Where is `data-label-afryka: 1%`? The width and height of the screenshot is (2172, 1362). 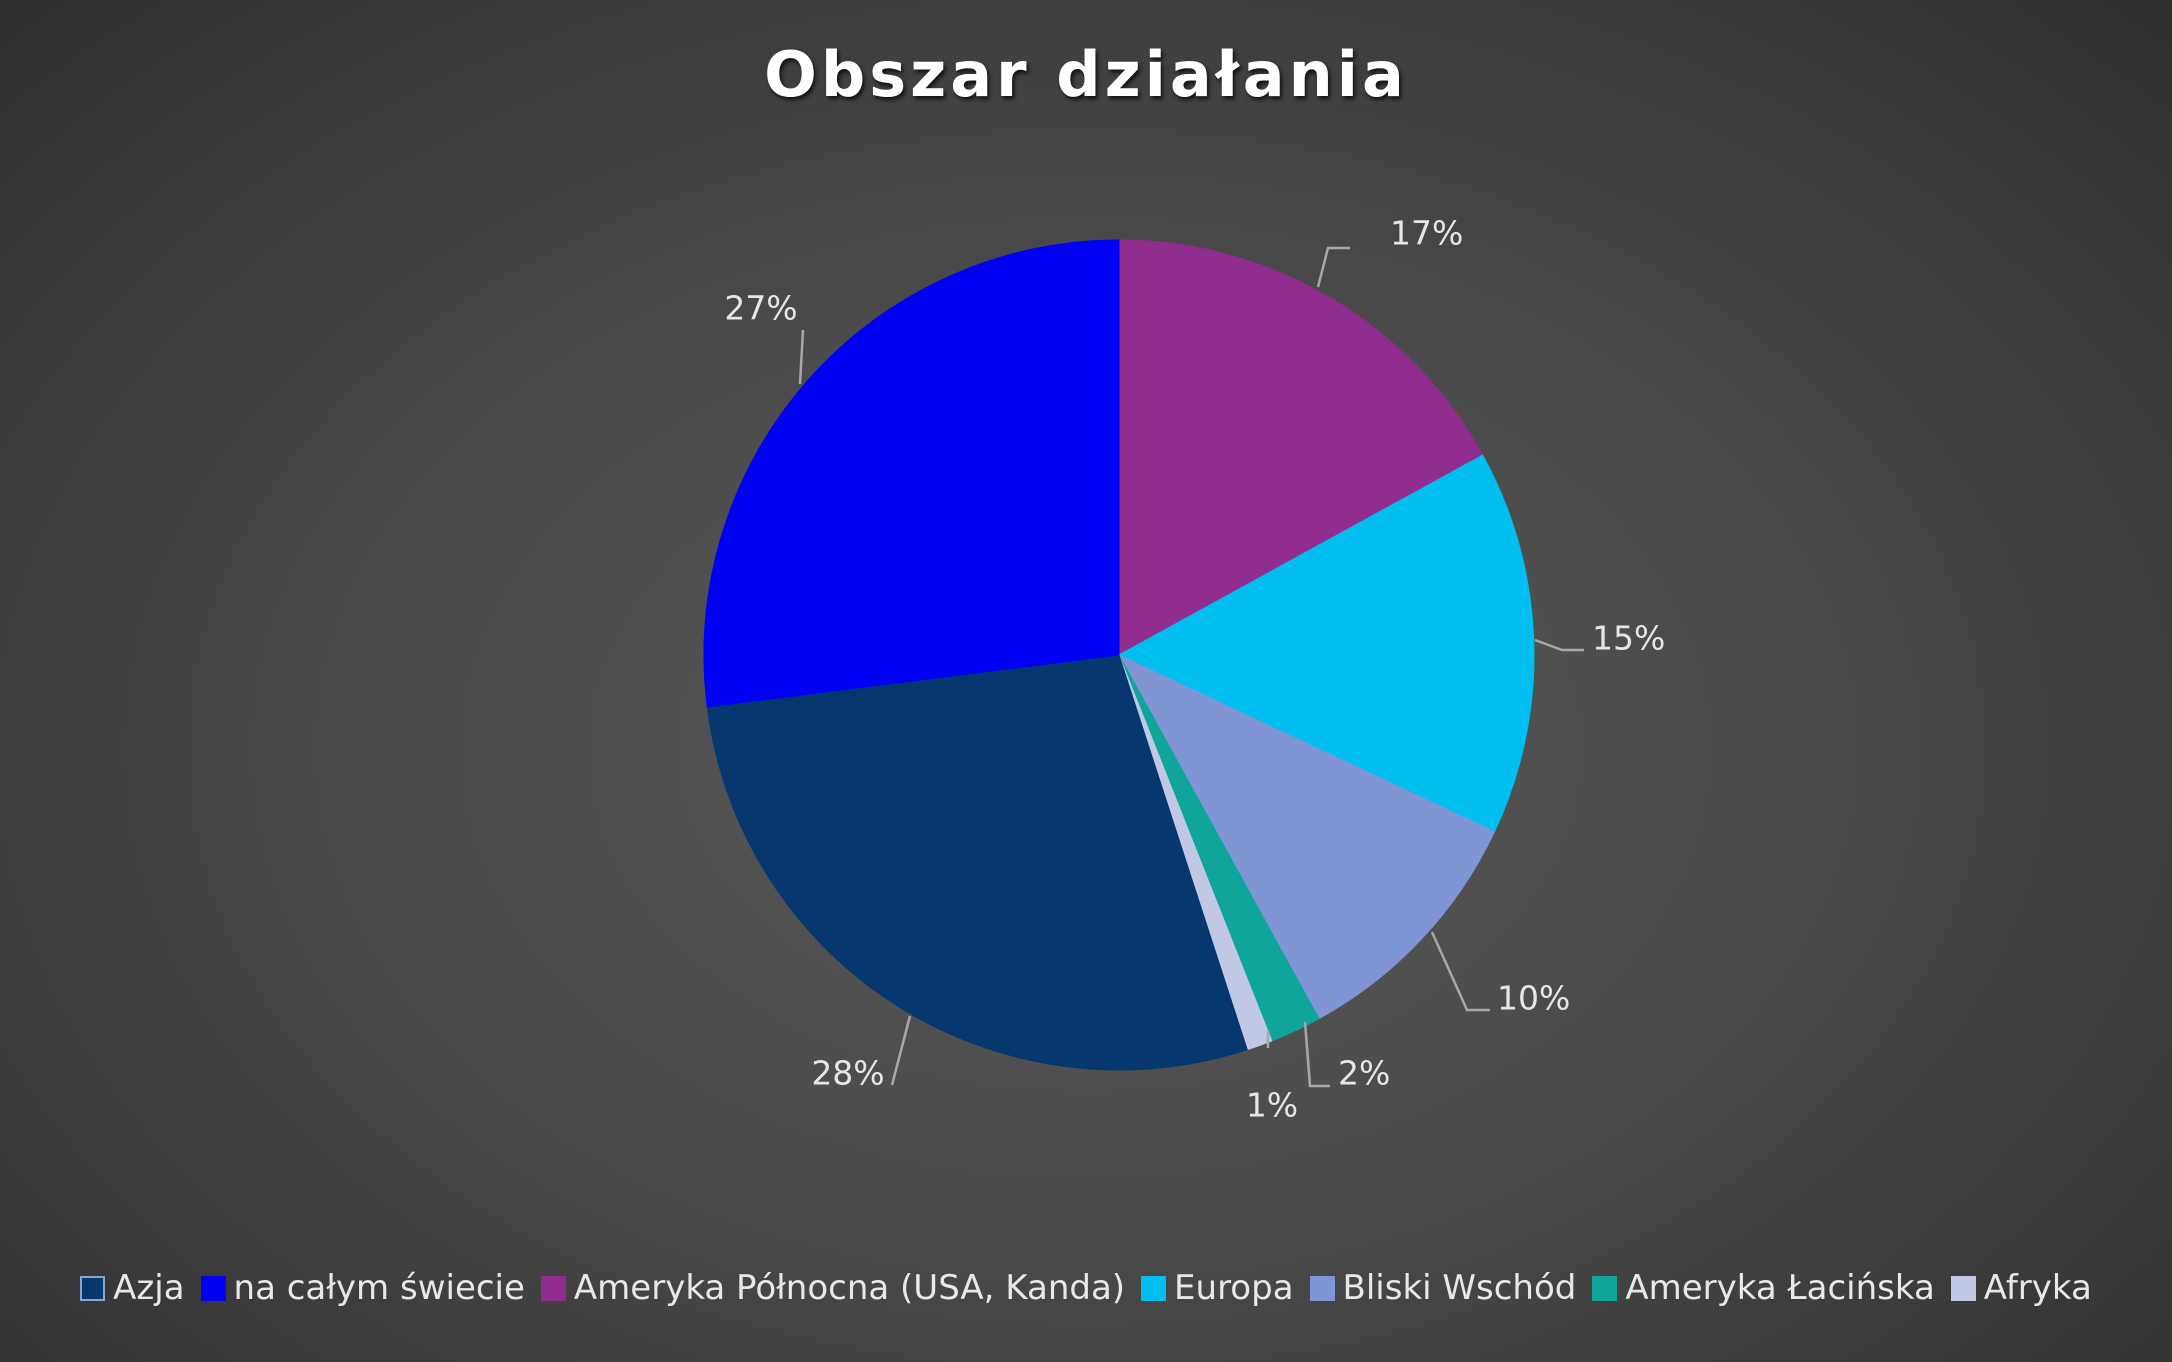 data-label-afryka: 1% is located at coordinates (1272, 1105).